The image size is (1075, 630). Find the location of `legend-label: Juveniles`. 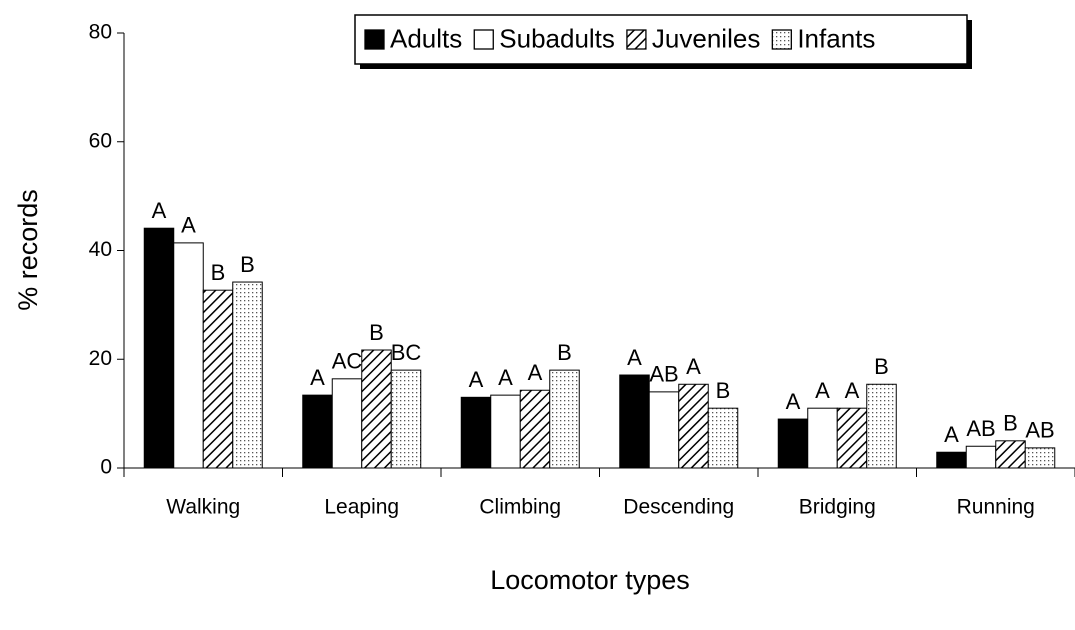

legend-label: Juveniles is located at coordinates (706, 38).